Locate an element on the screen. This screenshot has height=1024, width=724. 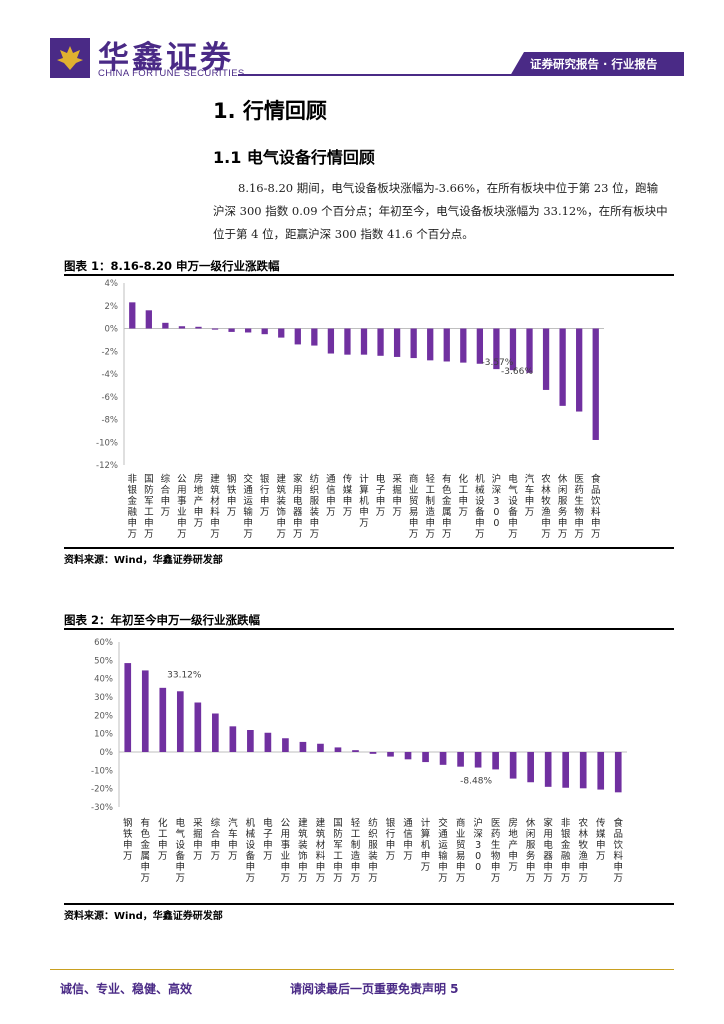
figure1-bottom-rule is located at coordinates (369, 548).